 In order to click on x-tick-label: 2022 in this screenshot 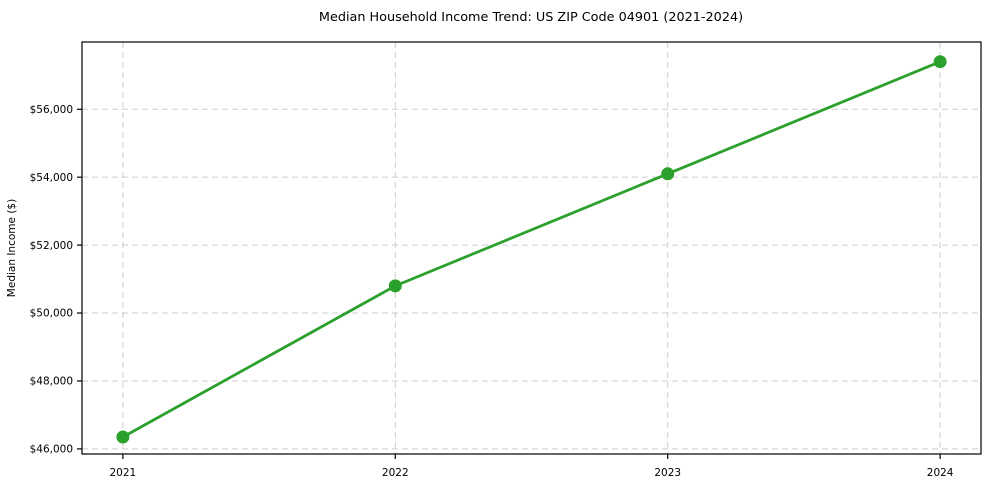, I will do `click(395, 473)`.